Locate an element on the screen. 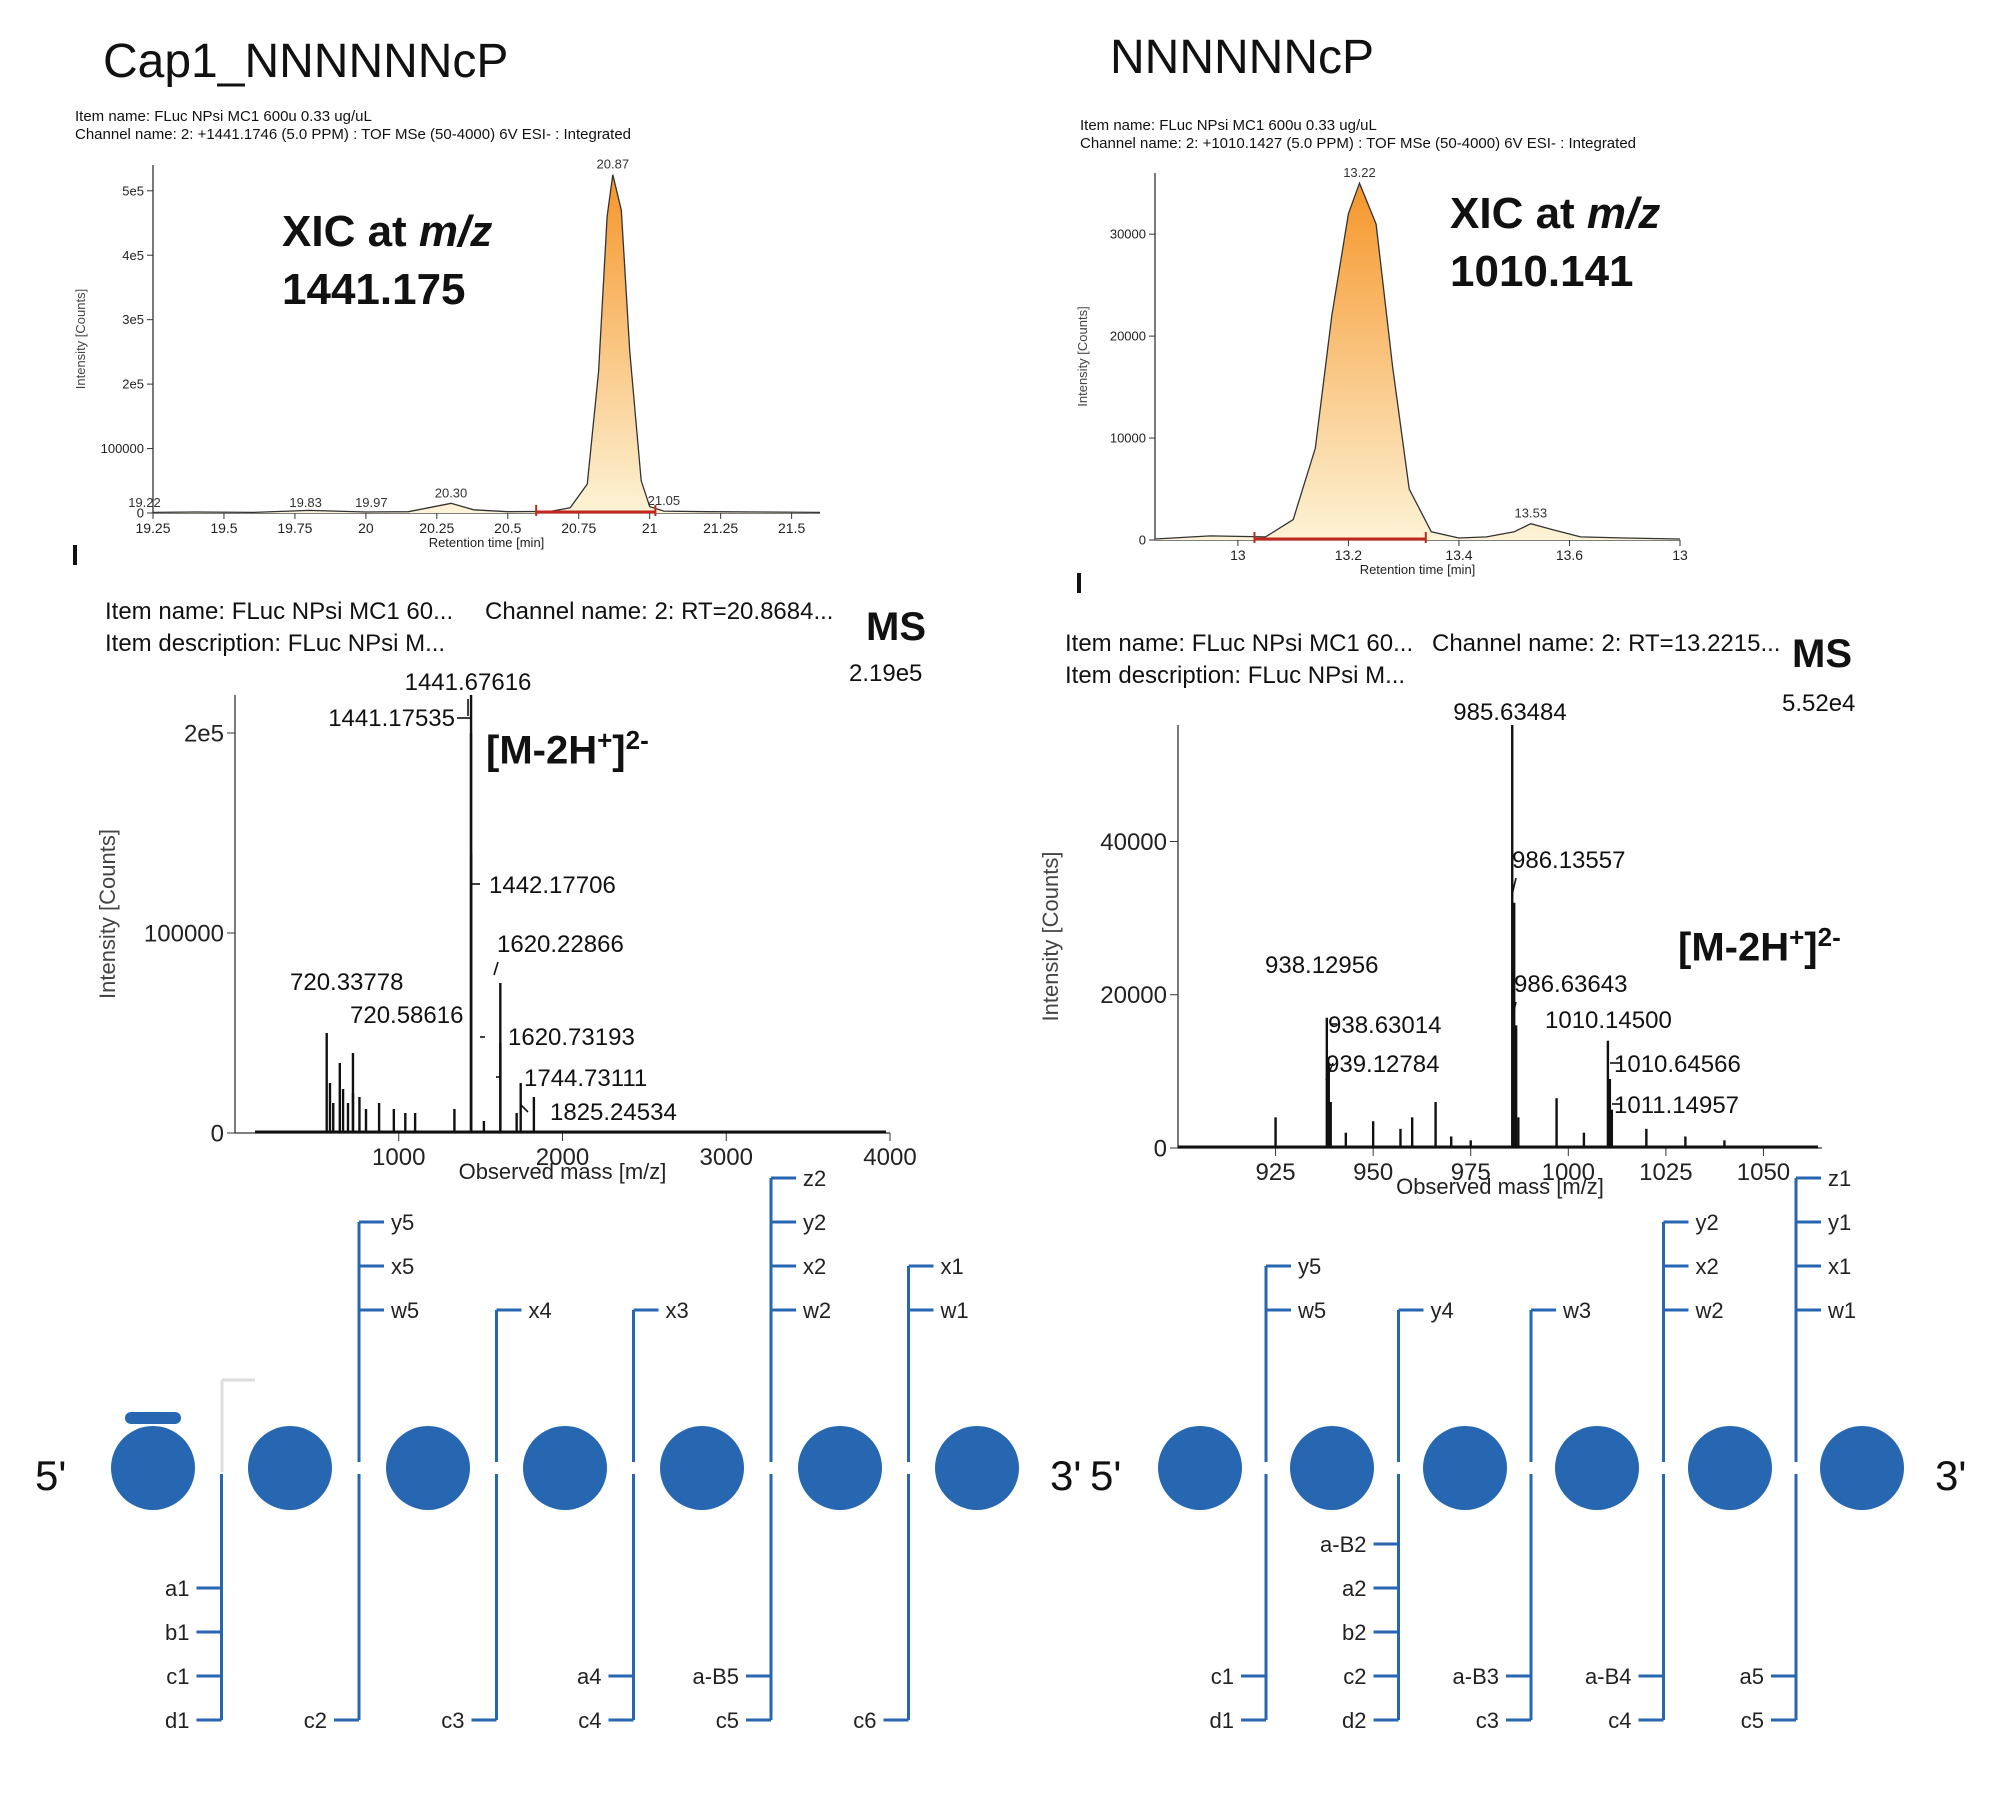 Image resolution: width=2000 pixels, height=1818 pixels. xic-left-x-tick-label: 21.5 is located at coordinates (791, 528).